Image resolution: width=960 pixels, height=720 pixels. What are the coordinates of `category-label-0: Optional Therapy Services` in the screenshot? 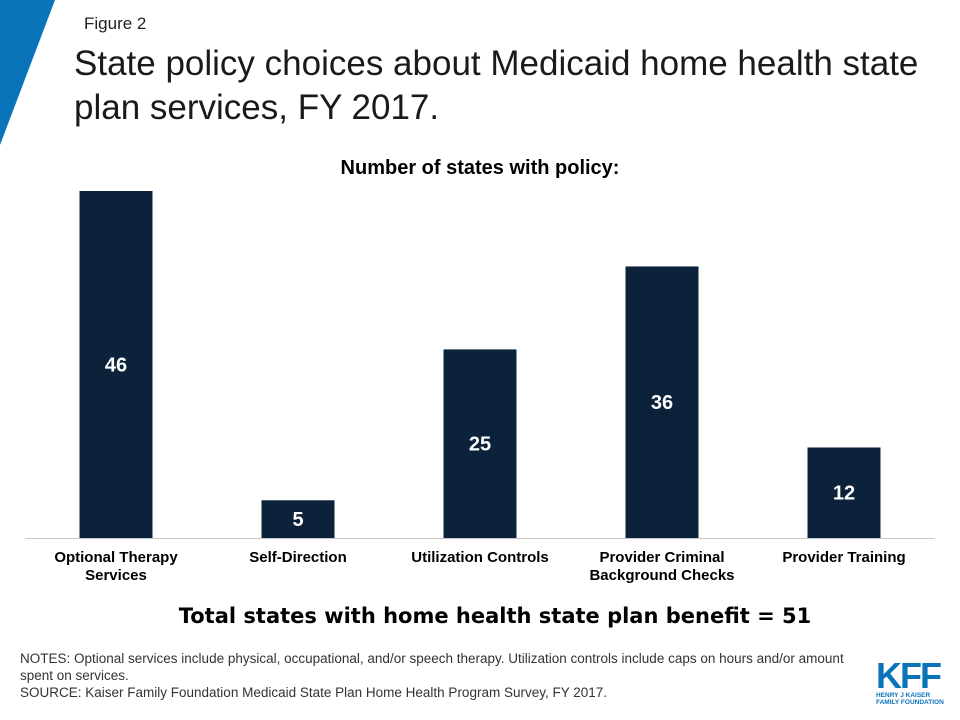 It's located at (116, 566).